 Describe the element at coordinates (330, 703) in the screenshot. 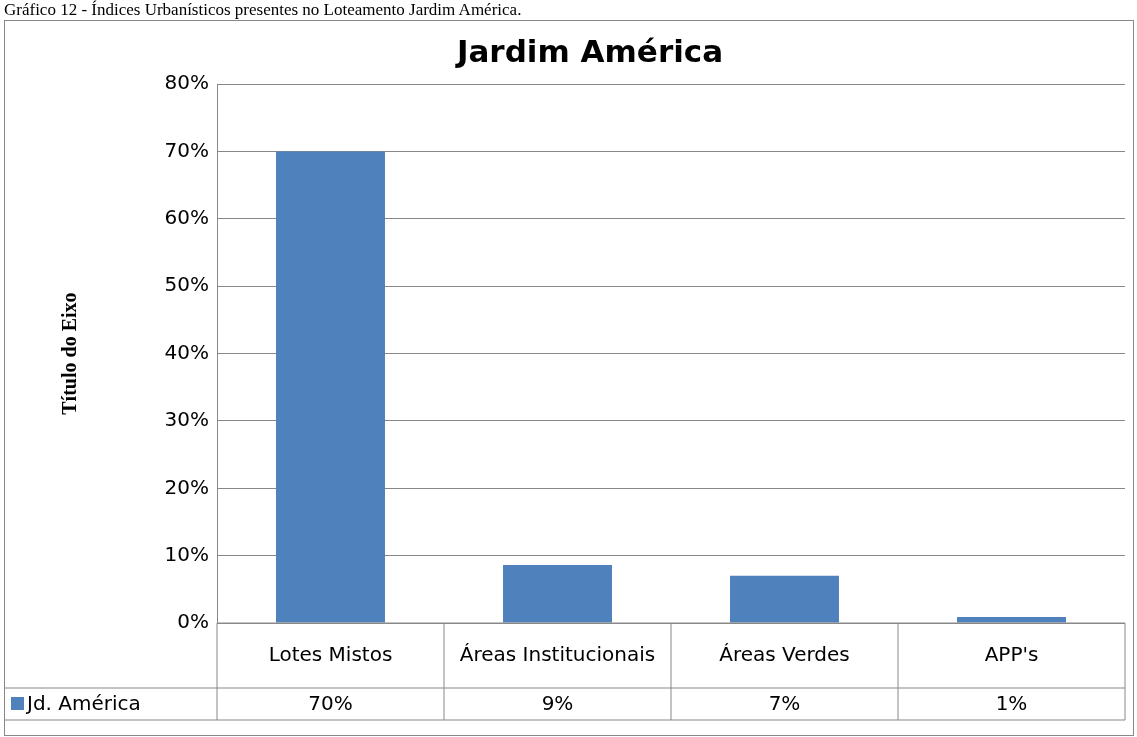

I see `data-label: 70%` at that location.